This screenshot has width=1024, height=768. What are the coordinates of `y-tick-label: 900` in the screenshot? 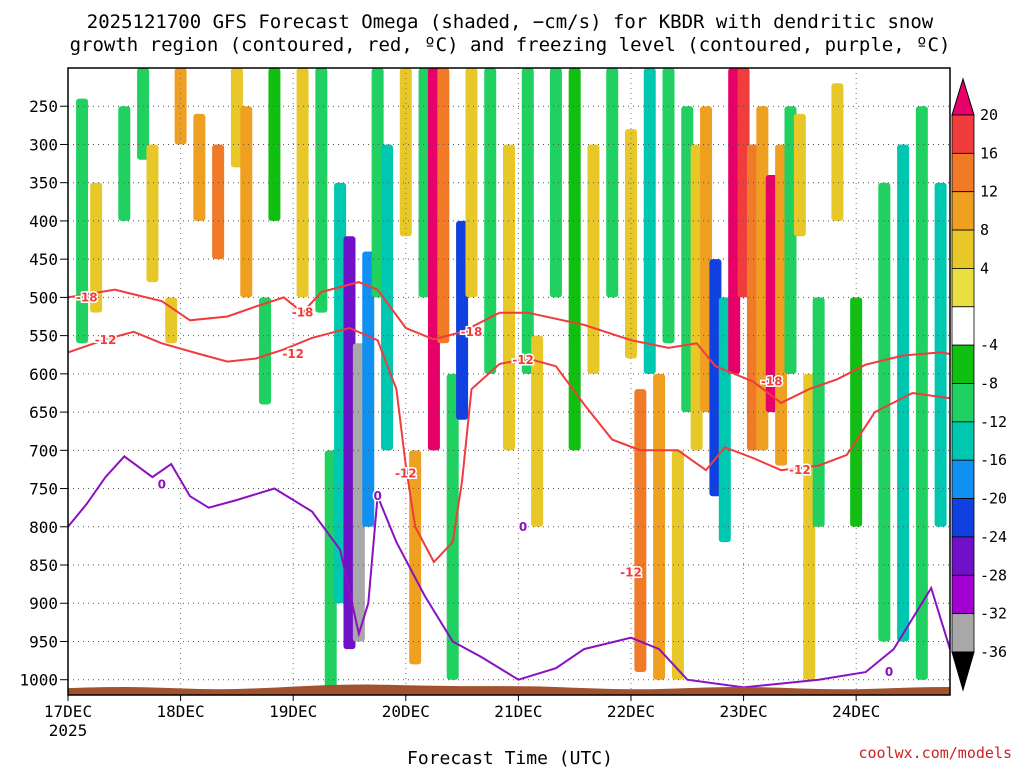 It's located at (43, 603).